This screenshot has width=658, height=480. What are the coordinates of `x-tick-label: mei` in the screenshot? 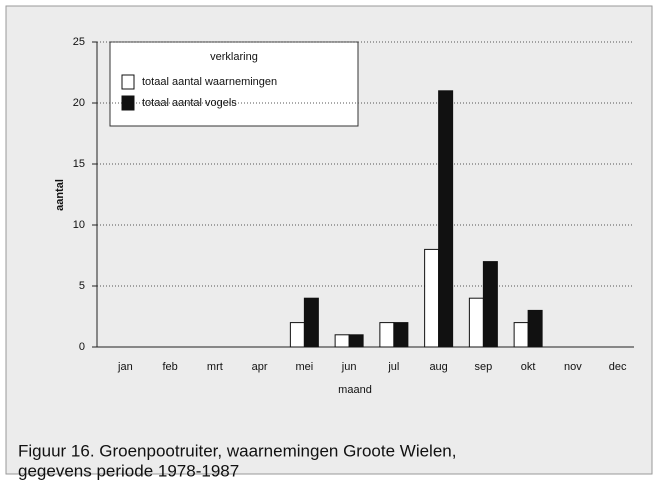 It's located at (305, 367).